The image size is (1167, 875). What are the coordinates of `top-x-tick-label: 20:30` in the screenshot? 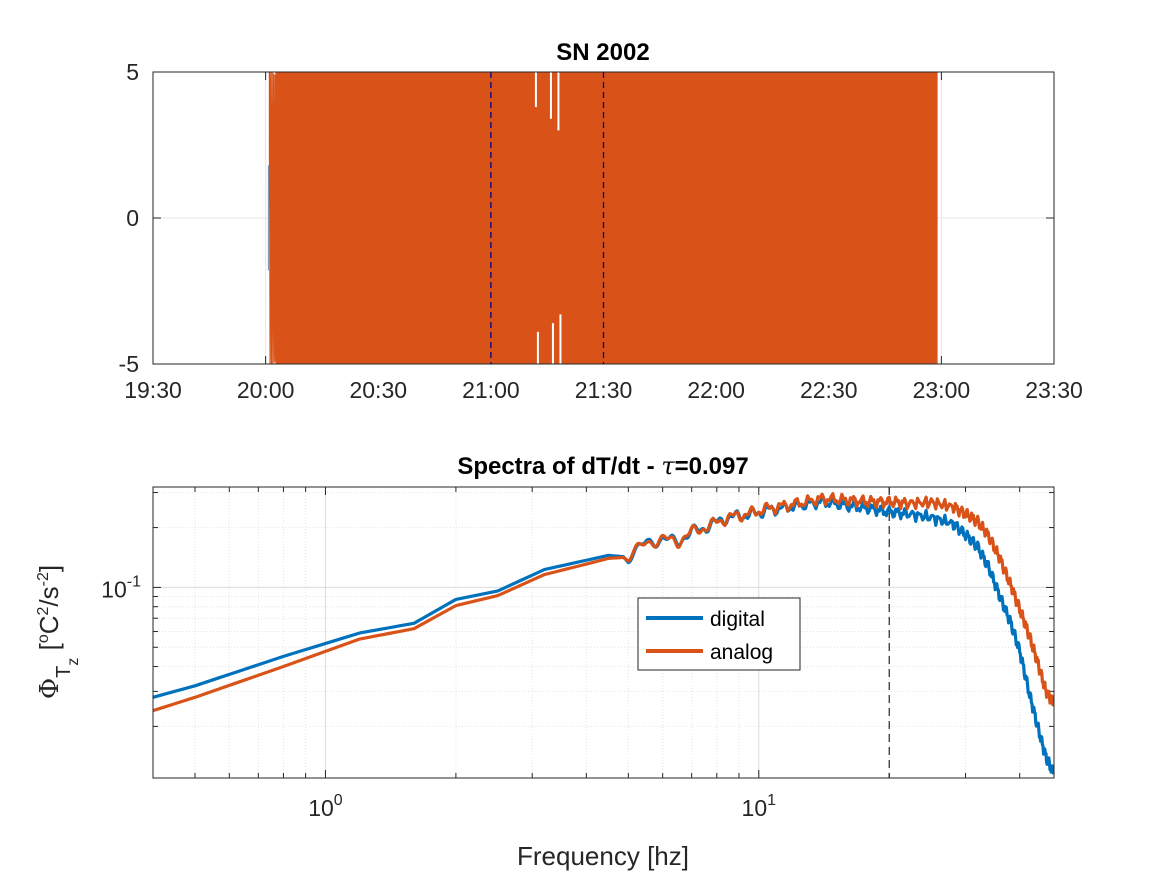 It's located at (378, 390).